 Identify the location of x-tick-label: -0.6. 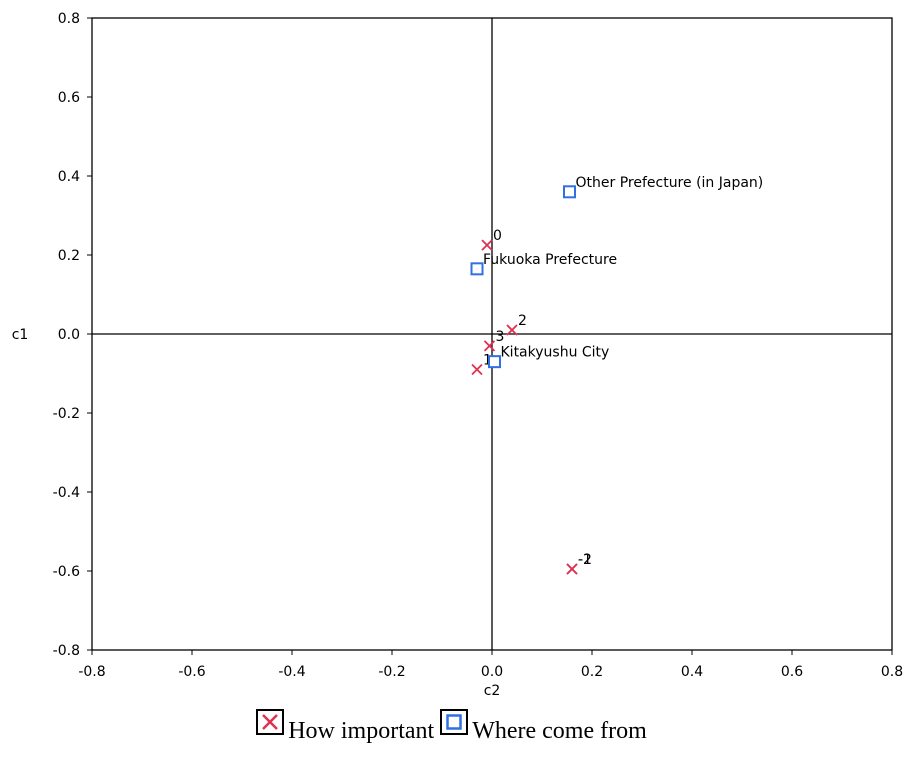
(191, 672).